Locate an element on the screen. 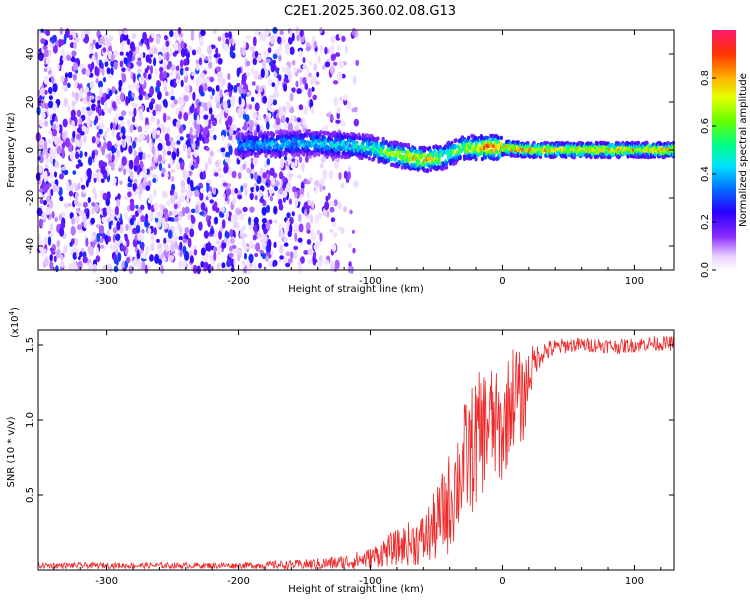  spectrogram-y-axis-label: Frequency (Hz) is located at coordinates (11, 150).